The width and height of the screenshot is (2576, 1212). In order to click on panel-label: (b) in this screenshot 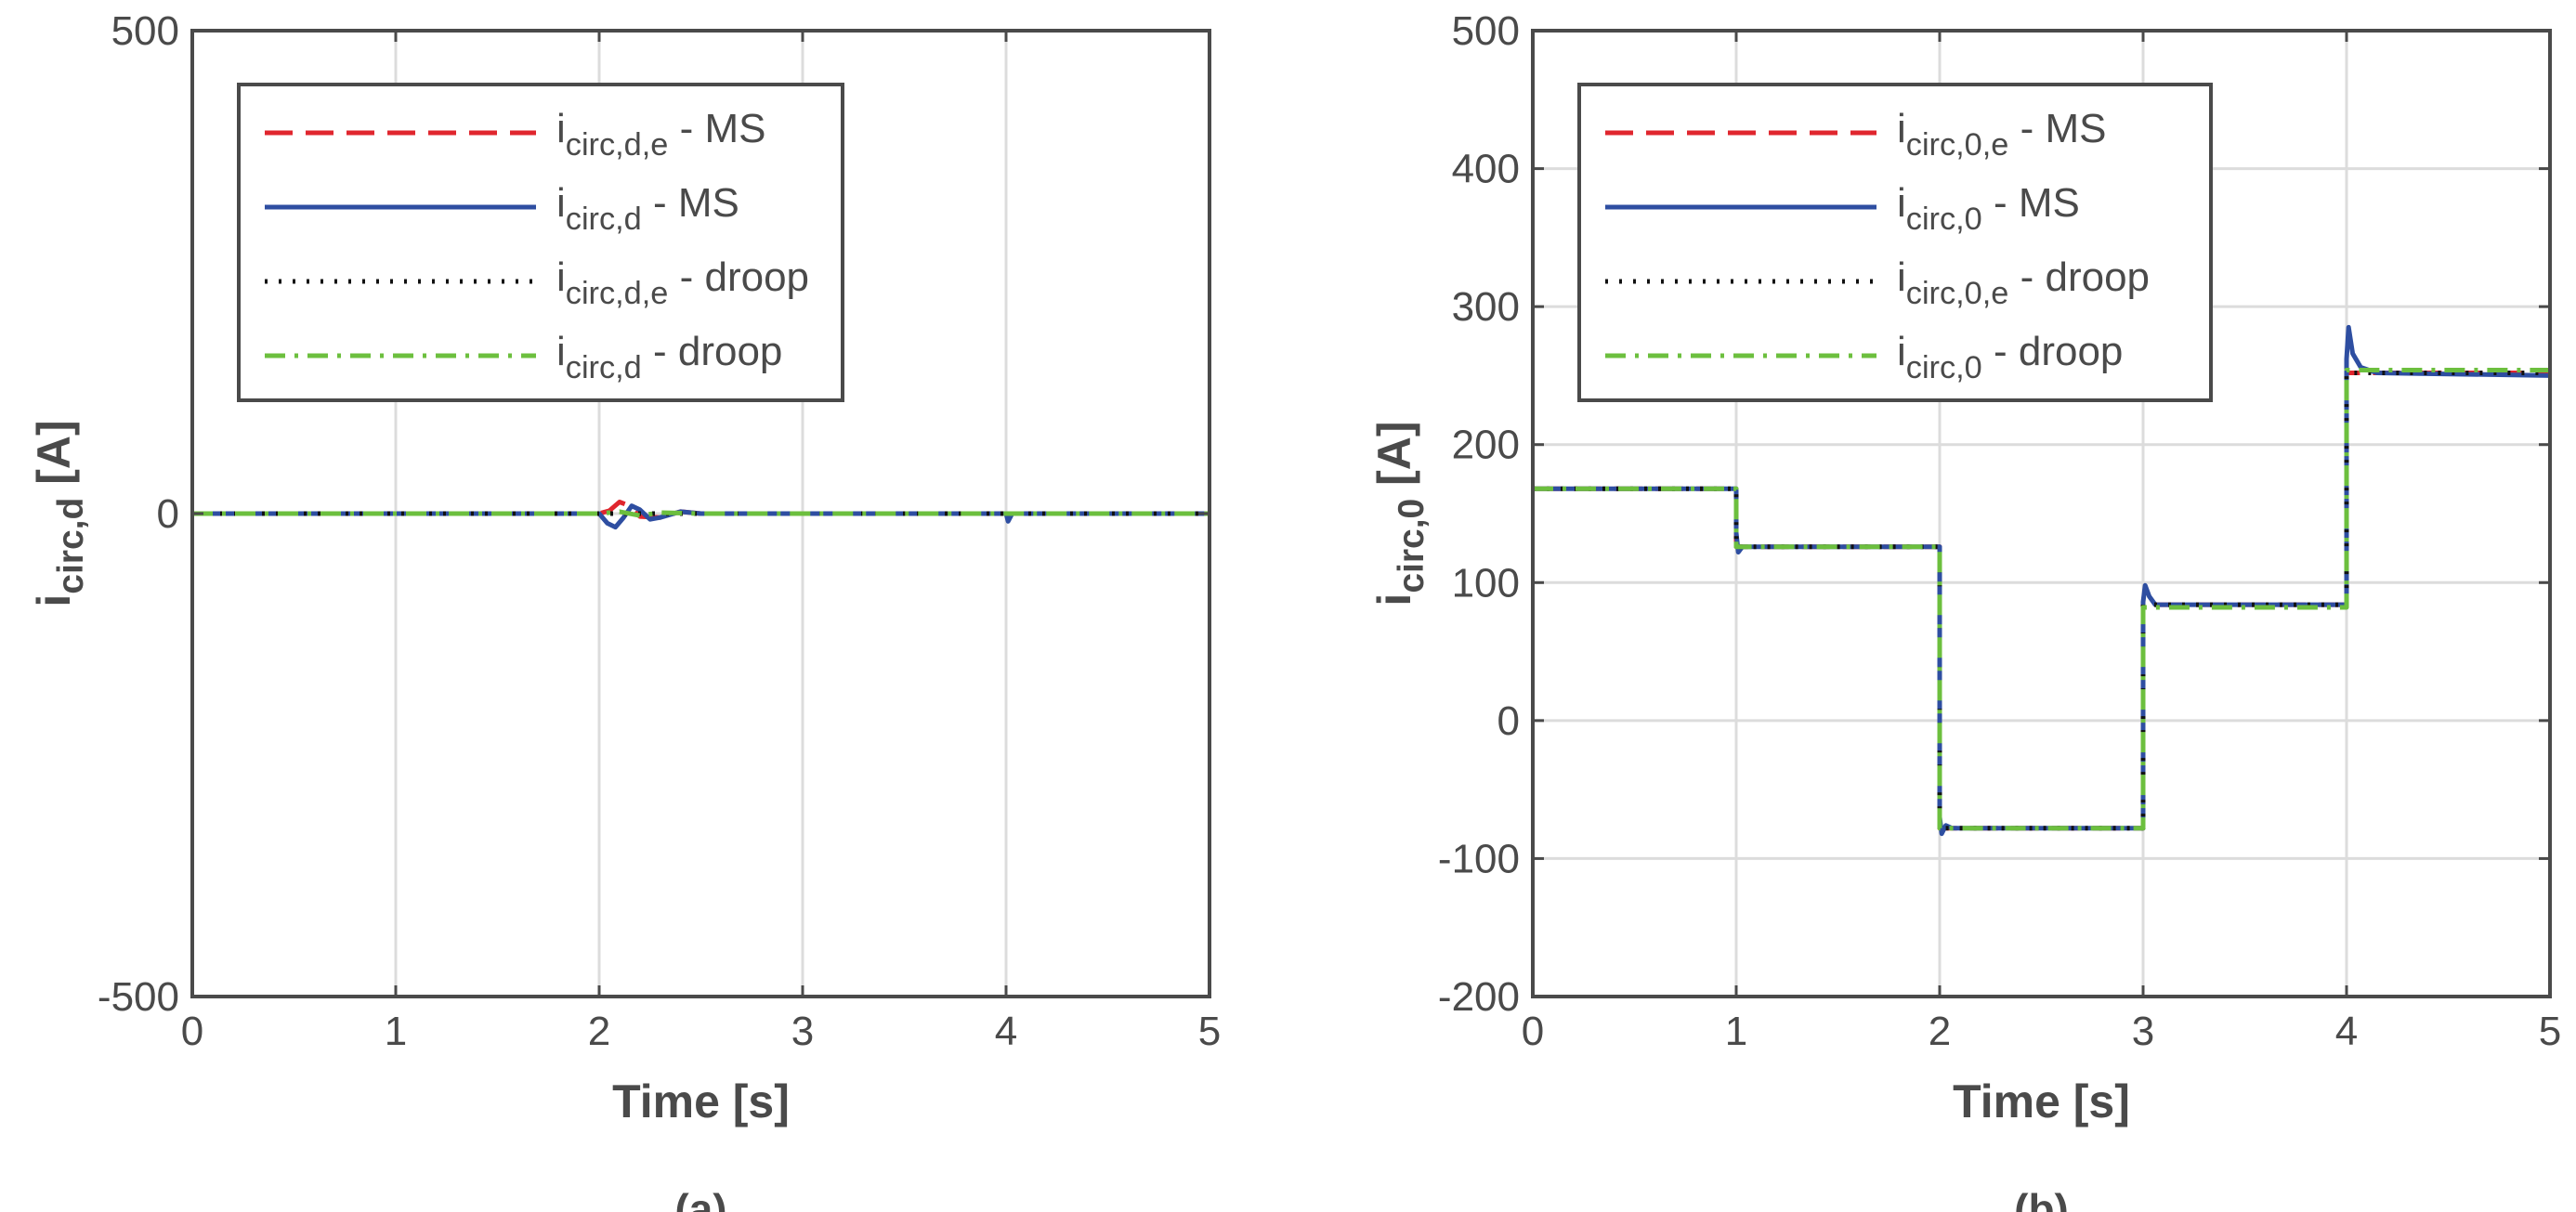, I will do `click(2042, 1198)`.